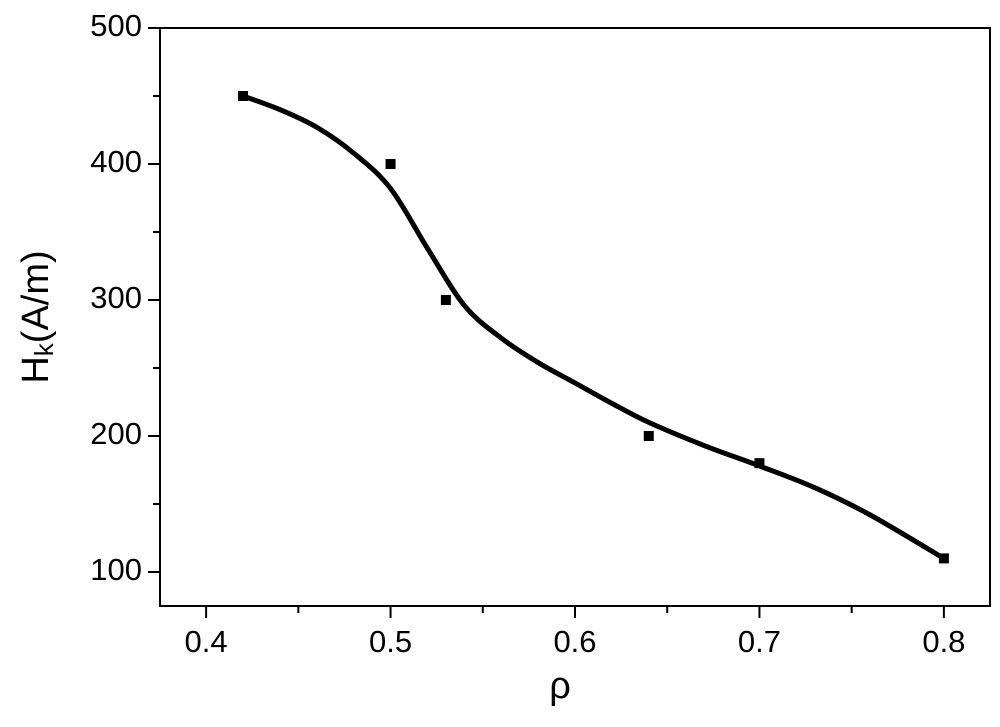 This screenshot has width=1000, height=727. What do you see at coordinates (44, 349) in the screenshot?
I see `y-axis-label-sub: k` at bounding box center [44, 349].